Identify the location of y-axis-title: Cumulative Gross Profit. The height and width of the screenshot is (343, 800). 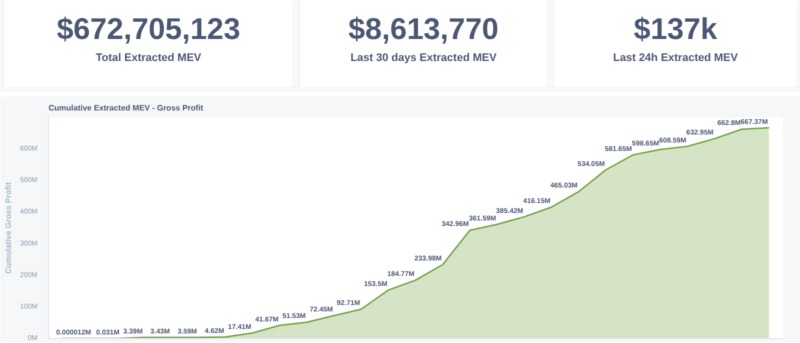
(8, 228).